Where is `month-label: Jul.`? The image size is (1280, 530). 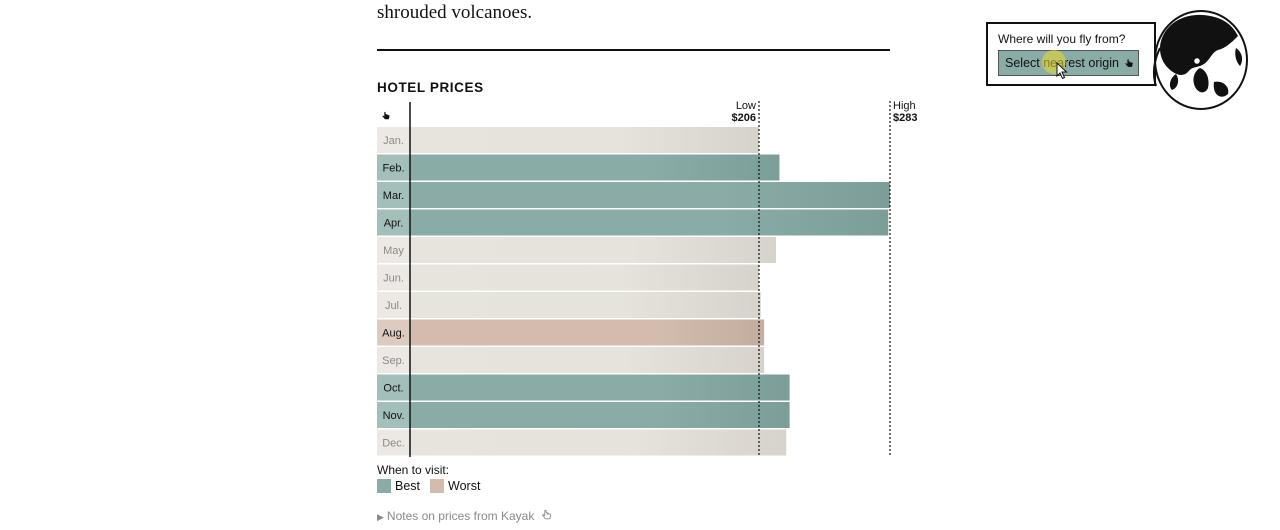 month-label: Jul. is located at coordinates (393, 306).